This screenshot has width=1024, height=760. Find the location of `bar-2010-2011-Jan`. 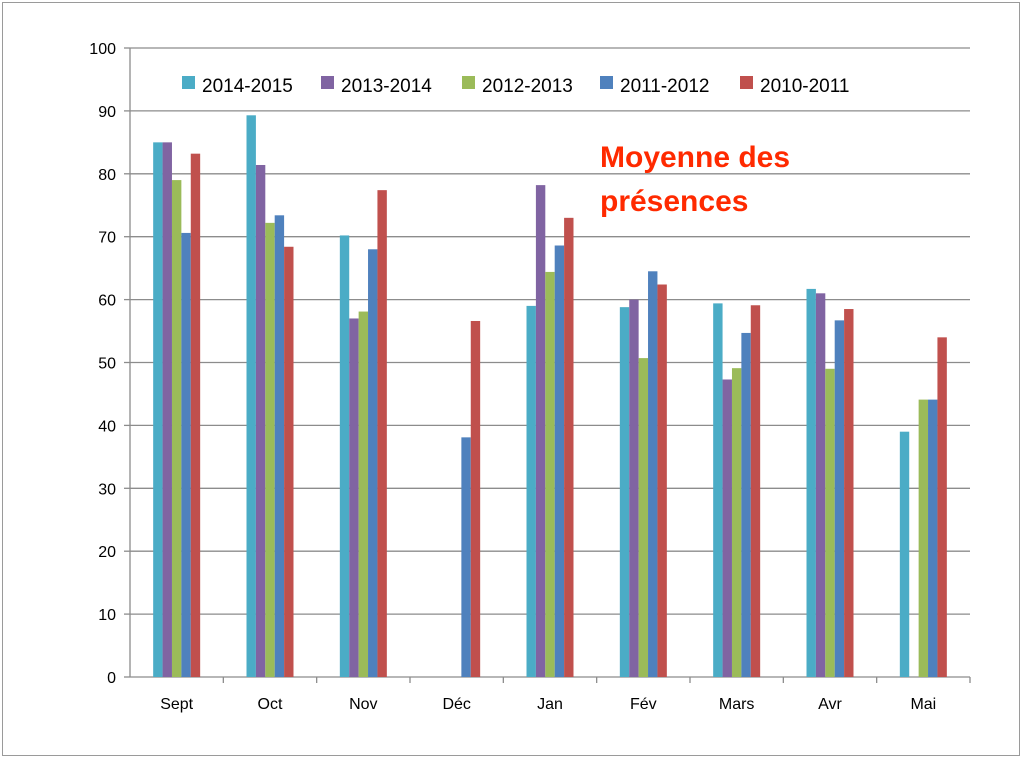

bar-2010-2011-Jan is located at coordinates (569, 447).